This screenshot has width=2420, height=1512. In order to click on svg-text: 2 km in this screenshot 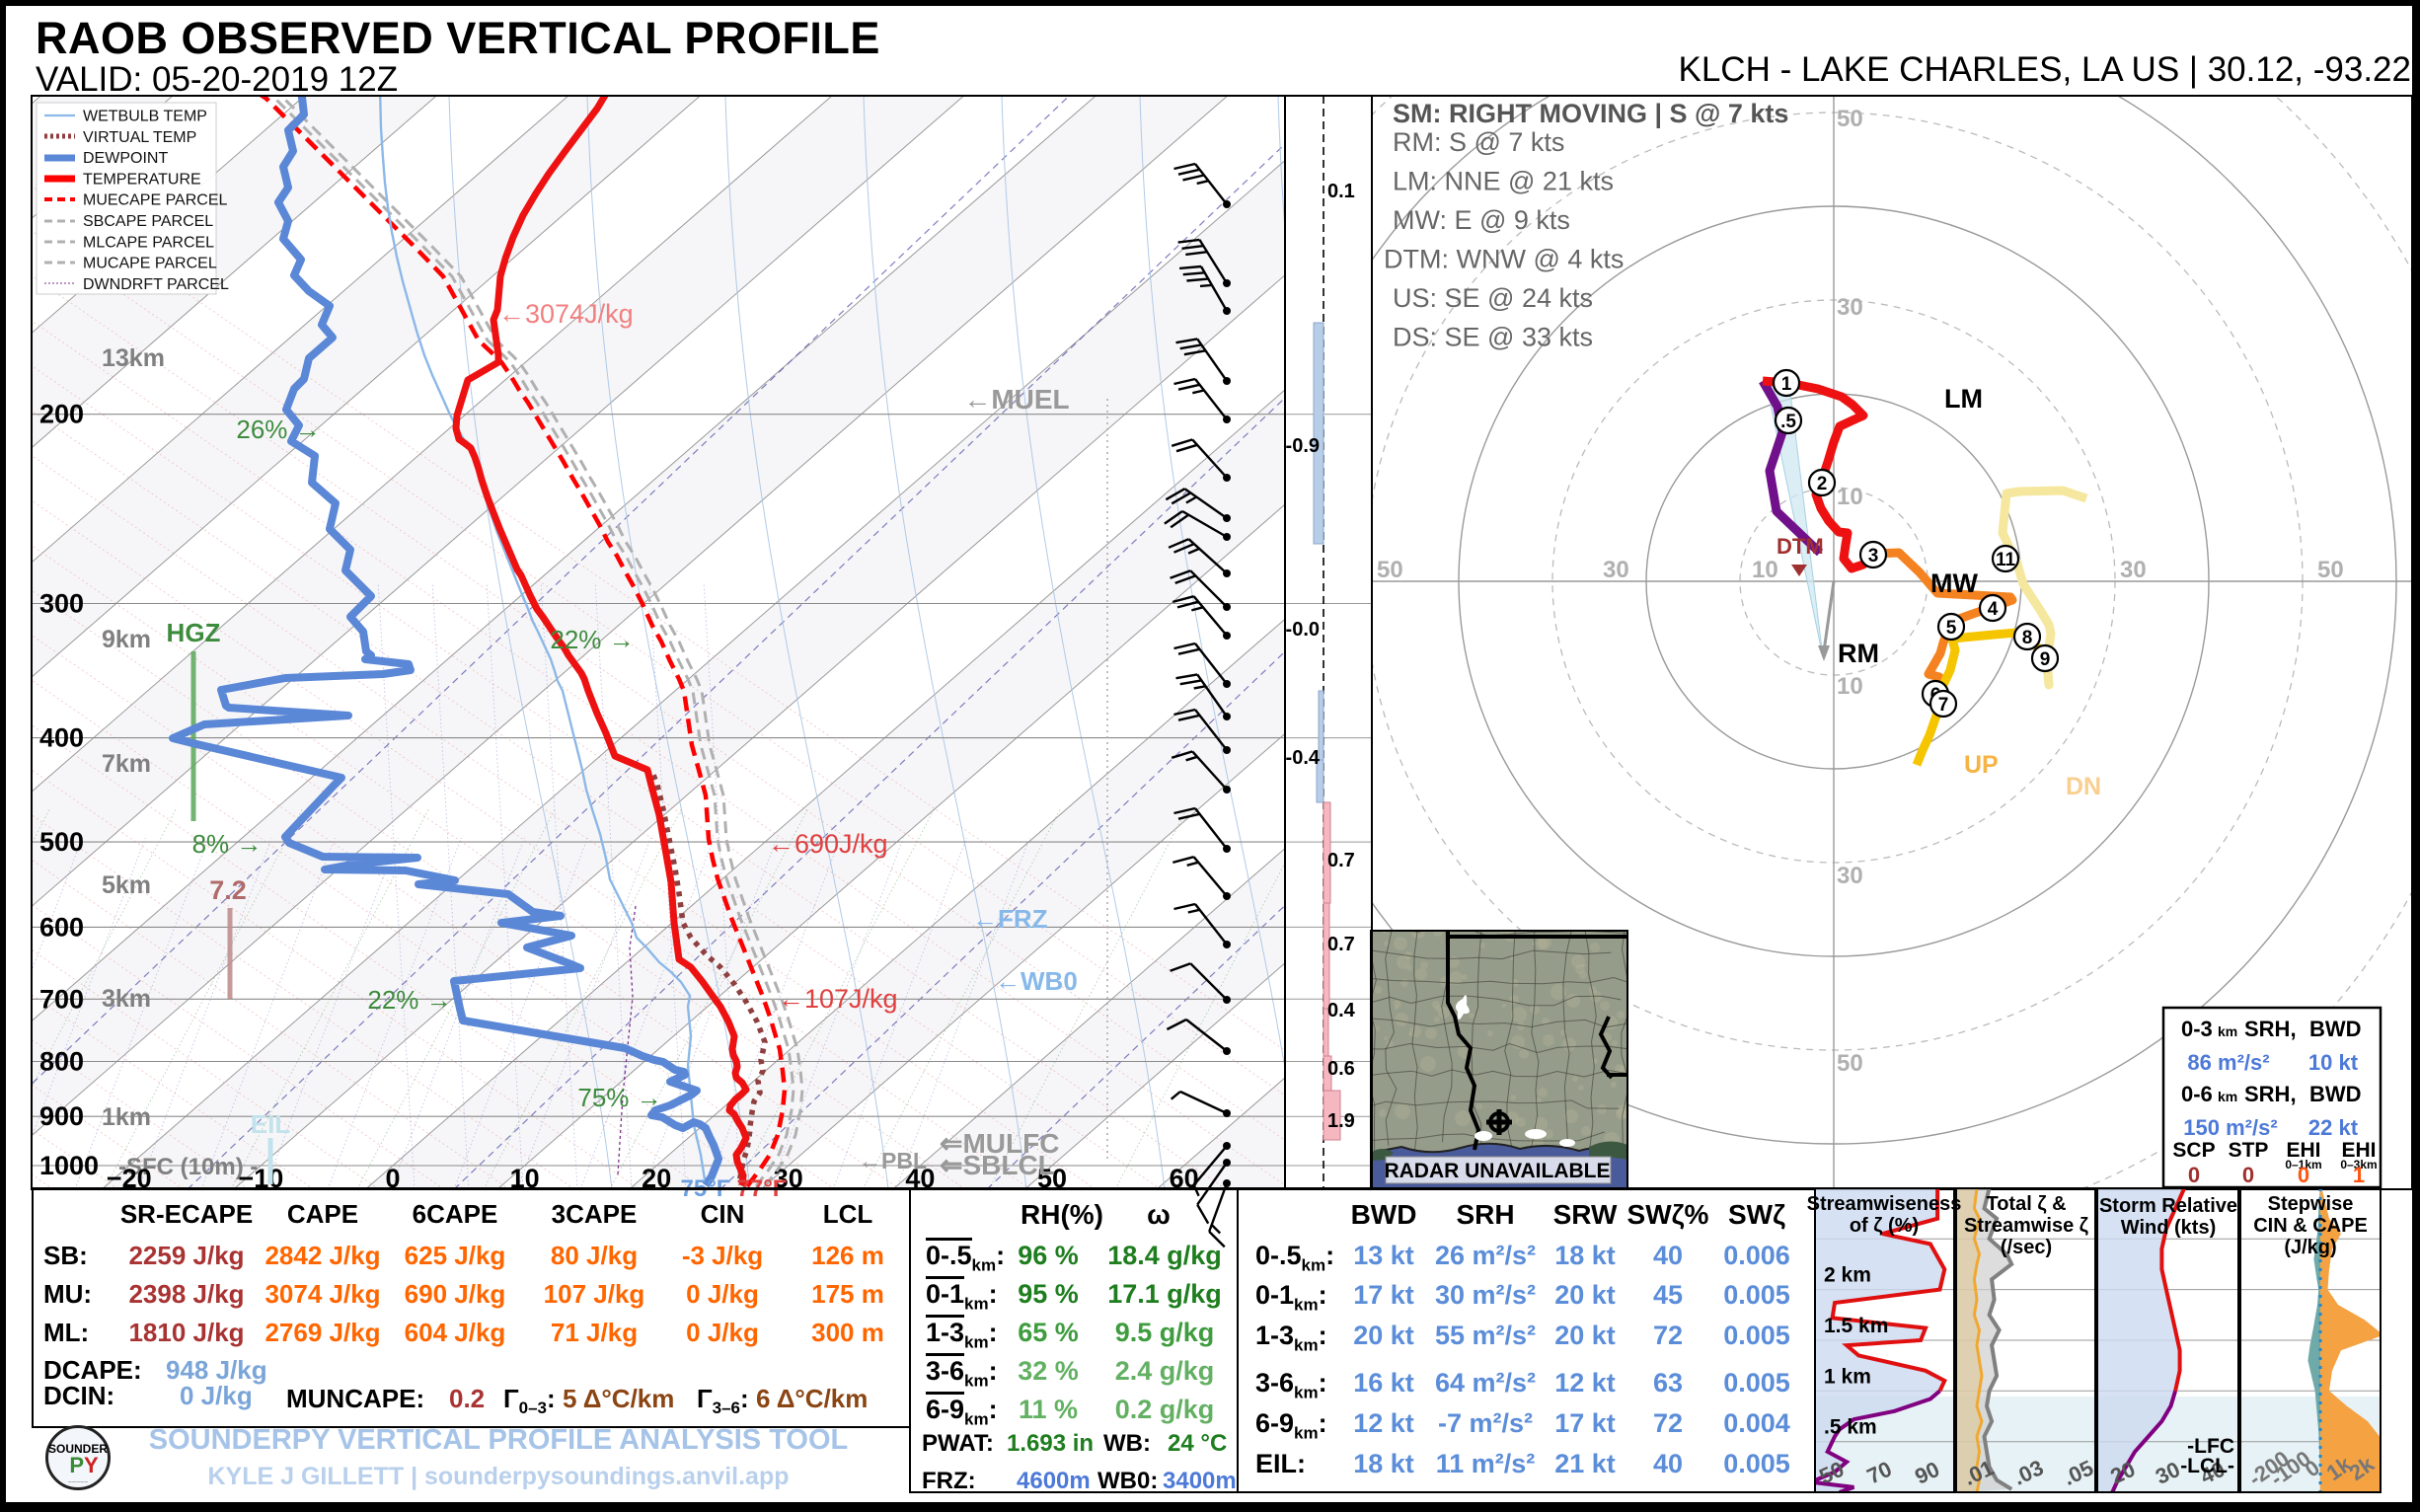, I will do `click(1847, 1275)`.